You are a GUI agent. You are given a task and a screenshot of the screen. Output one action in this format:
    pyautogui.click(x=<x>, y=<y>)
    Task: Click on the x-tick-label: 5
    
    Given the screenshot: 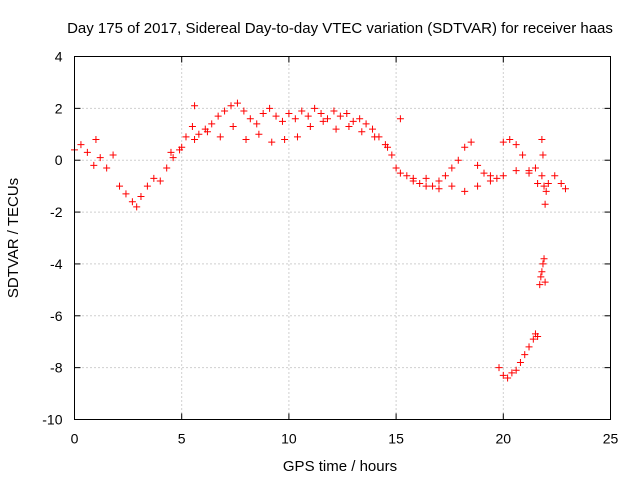 What is the action you would take?
    pyautogui.click(x=182, y=439)
    